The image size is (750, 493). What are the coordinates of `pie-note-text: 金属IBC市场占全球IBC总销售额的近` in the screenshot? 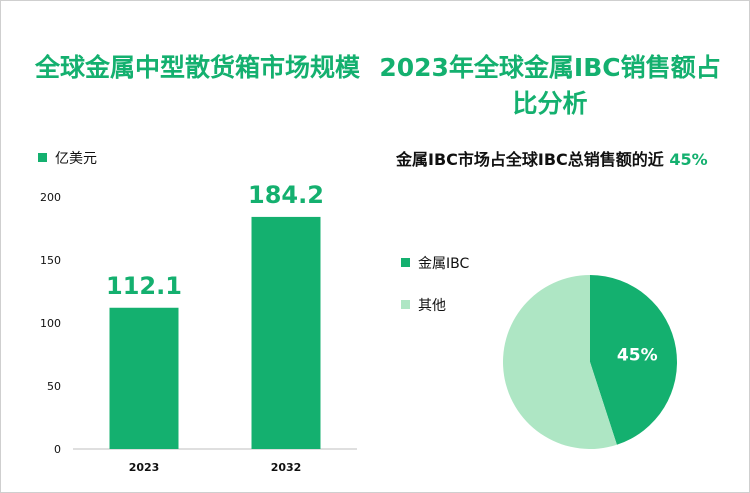 It's located at (530, 159).